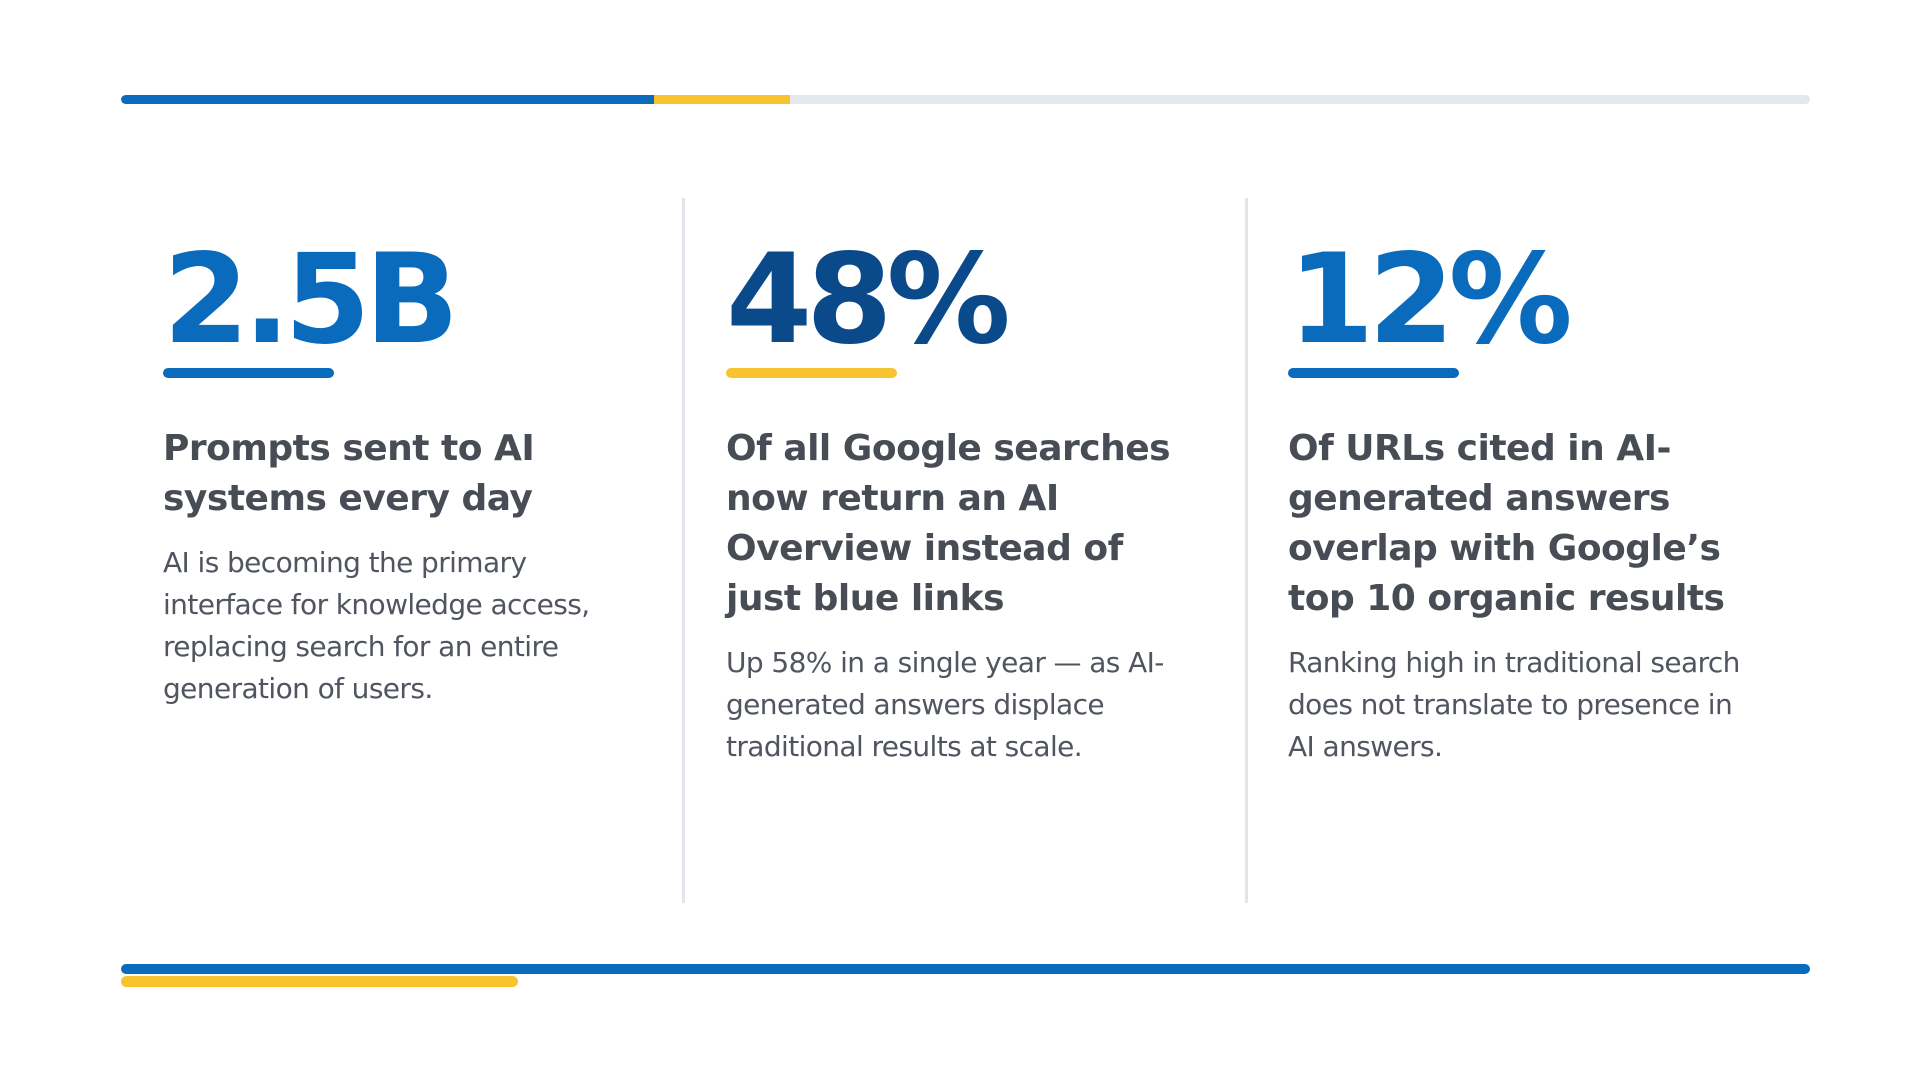 Image resolution: width=1920 pixels, height=1080 pixels. Describe the element at coordinates (349, 473) in the screenshot. I see `stat-heading: Prompts sent to AI systems every day` at that location.